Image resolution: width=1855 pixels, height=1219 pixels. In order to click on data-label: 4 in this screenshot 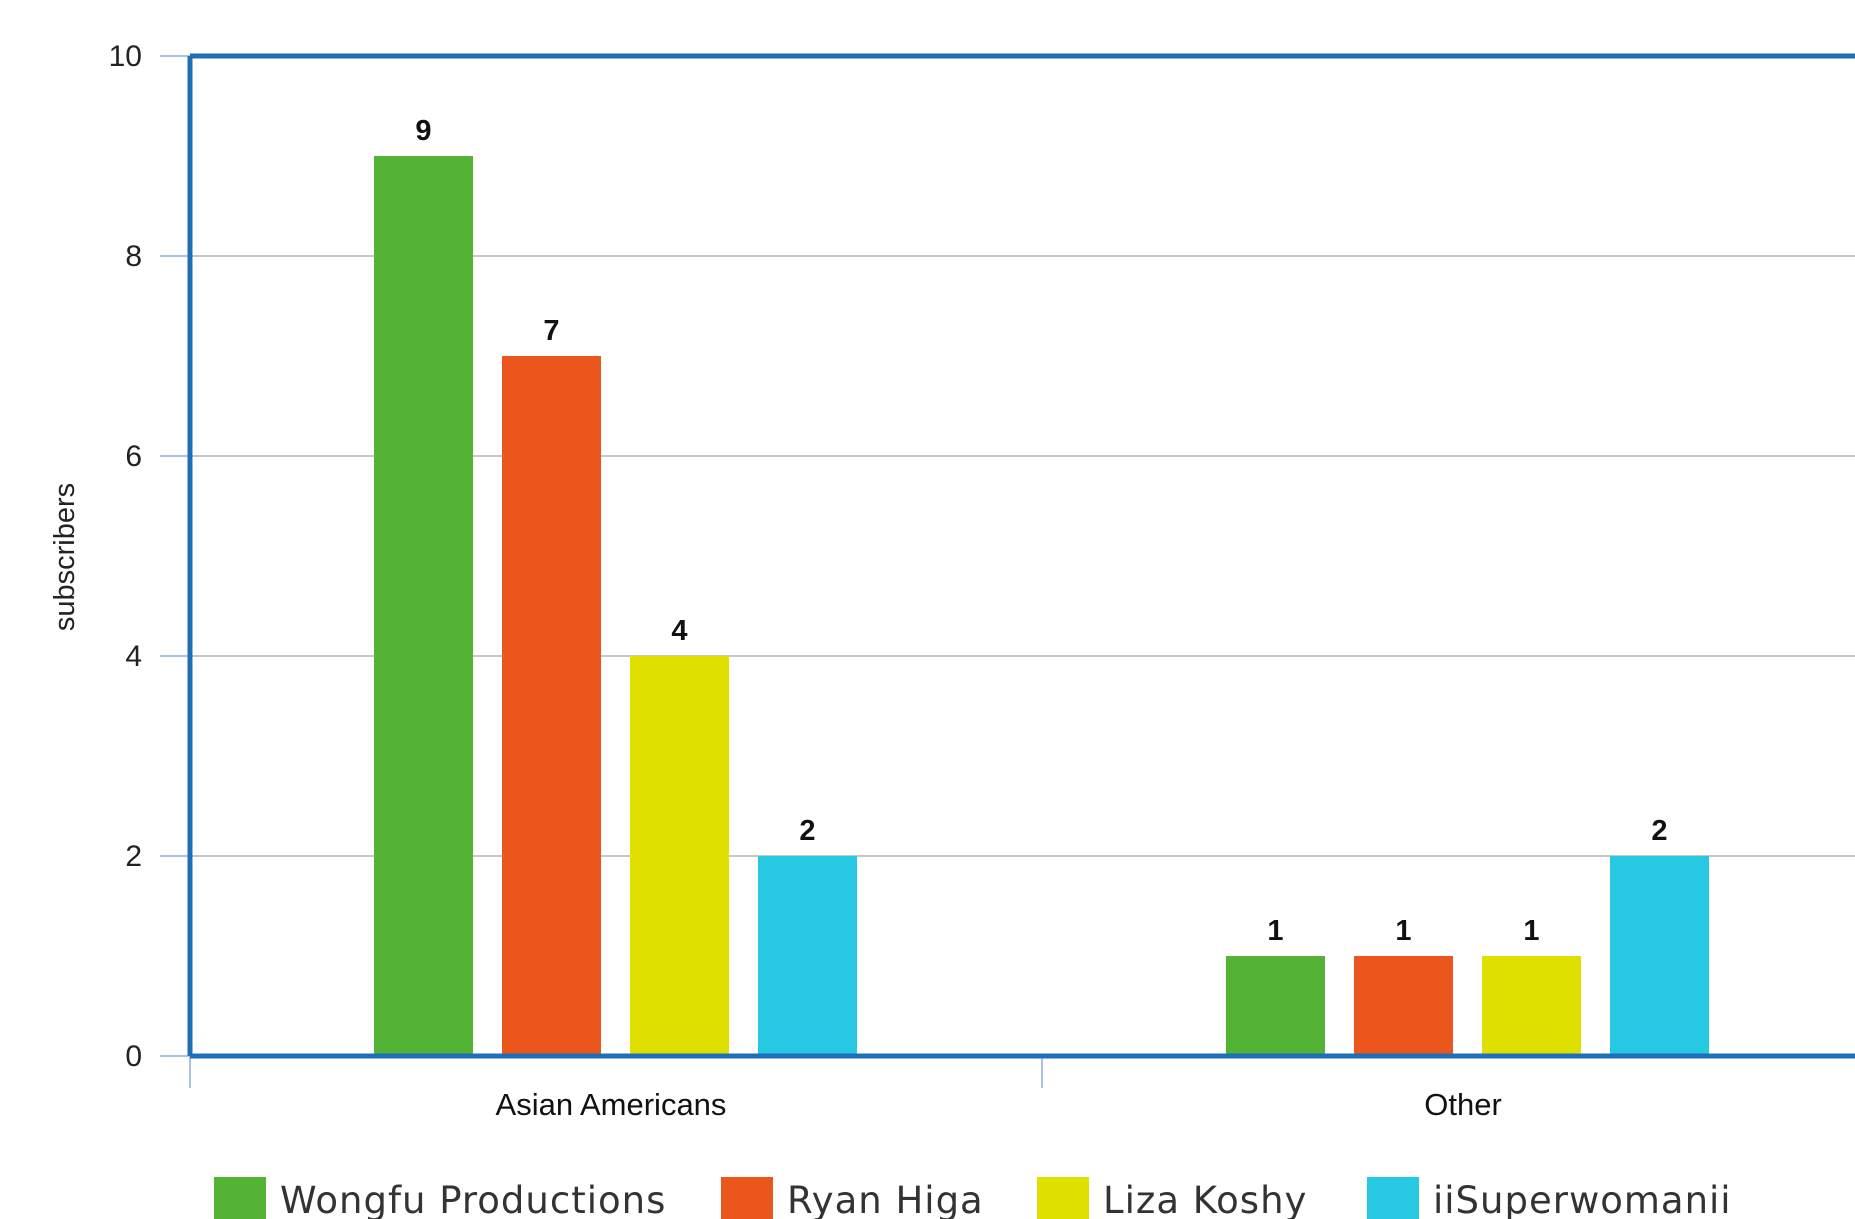, I will do `click(679, 631)`.